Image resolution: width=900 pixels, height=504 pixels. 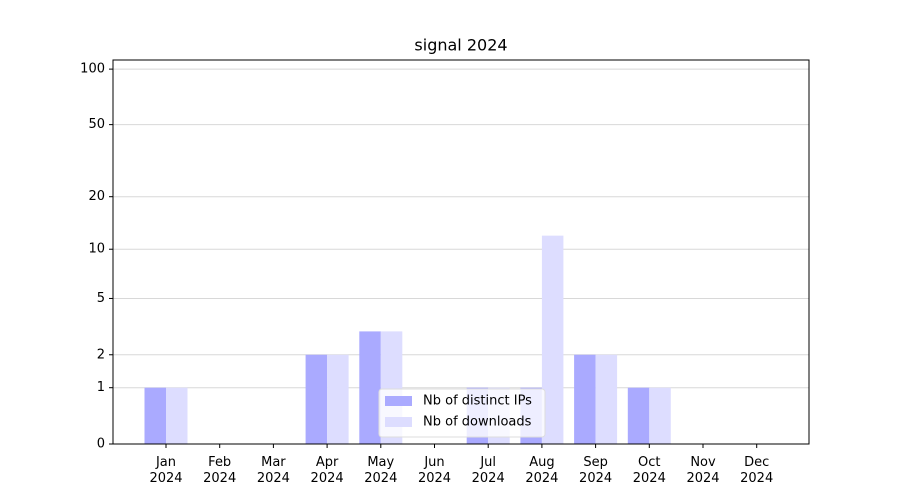 I want to click on y-tick-label: 0, so click(x=101, y=444).